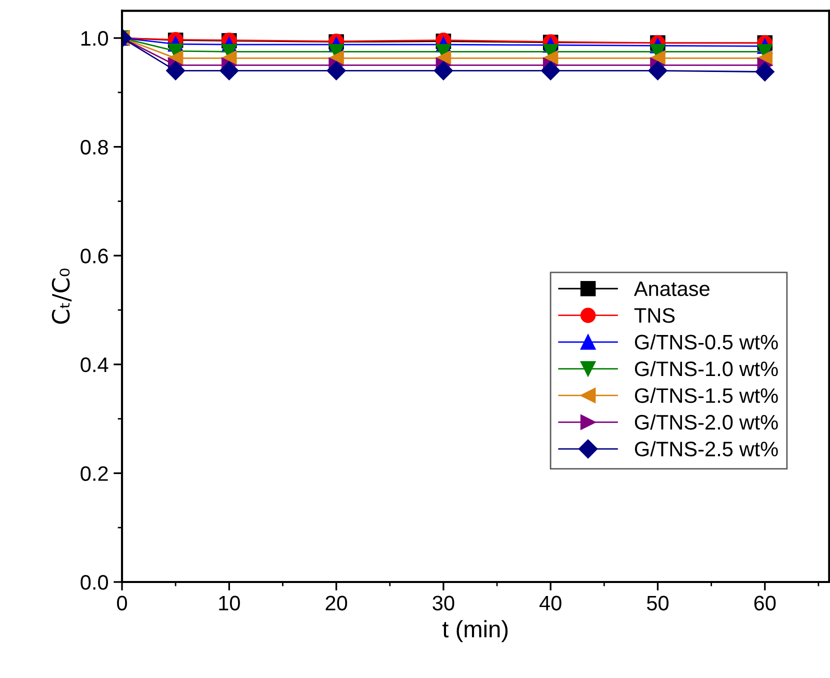 The image size is (830, 678). I want to click on legend-label: G/TNS-2.5 wt%, so click(706, 448).